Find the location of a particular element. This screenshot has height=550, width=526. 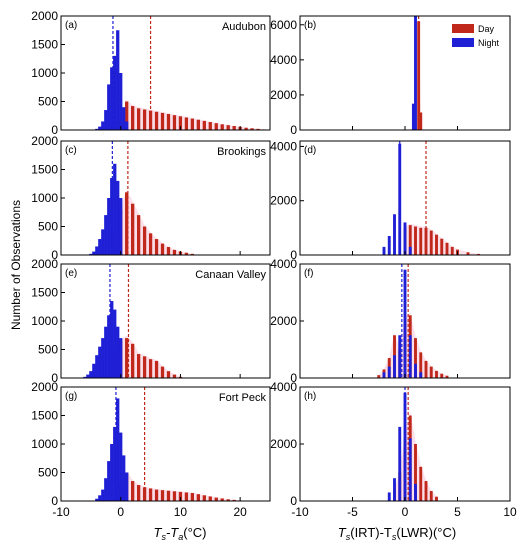

x-axis-label-left: Ts-Ta(°C) is located at coordinates (180, 533).